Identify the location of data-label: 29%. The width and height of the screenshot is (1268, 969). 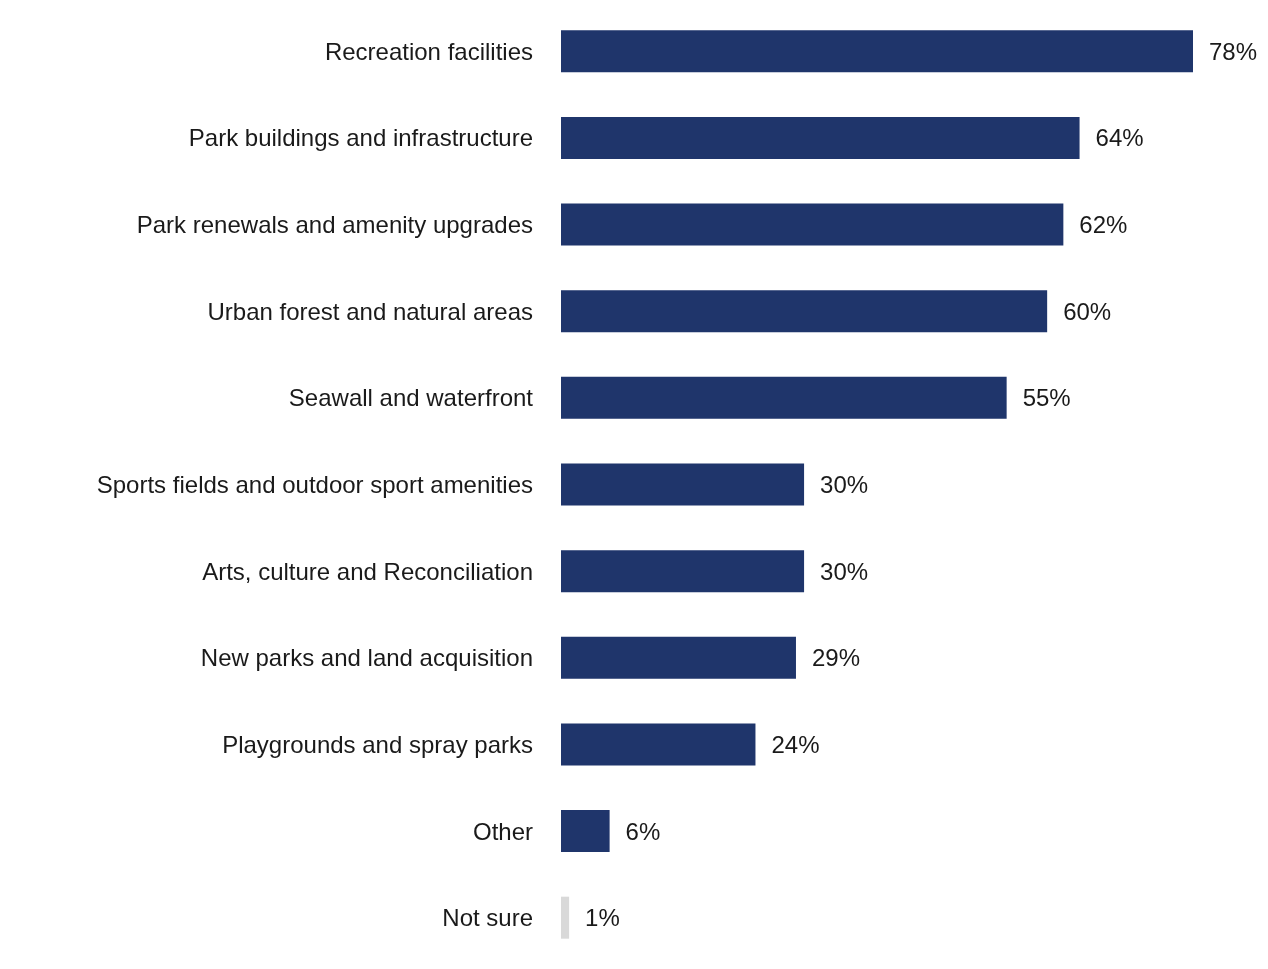
(836, 658).